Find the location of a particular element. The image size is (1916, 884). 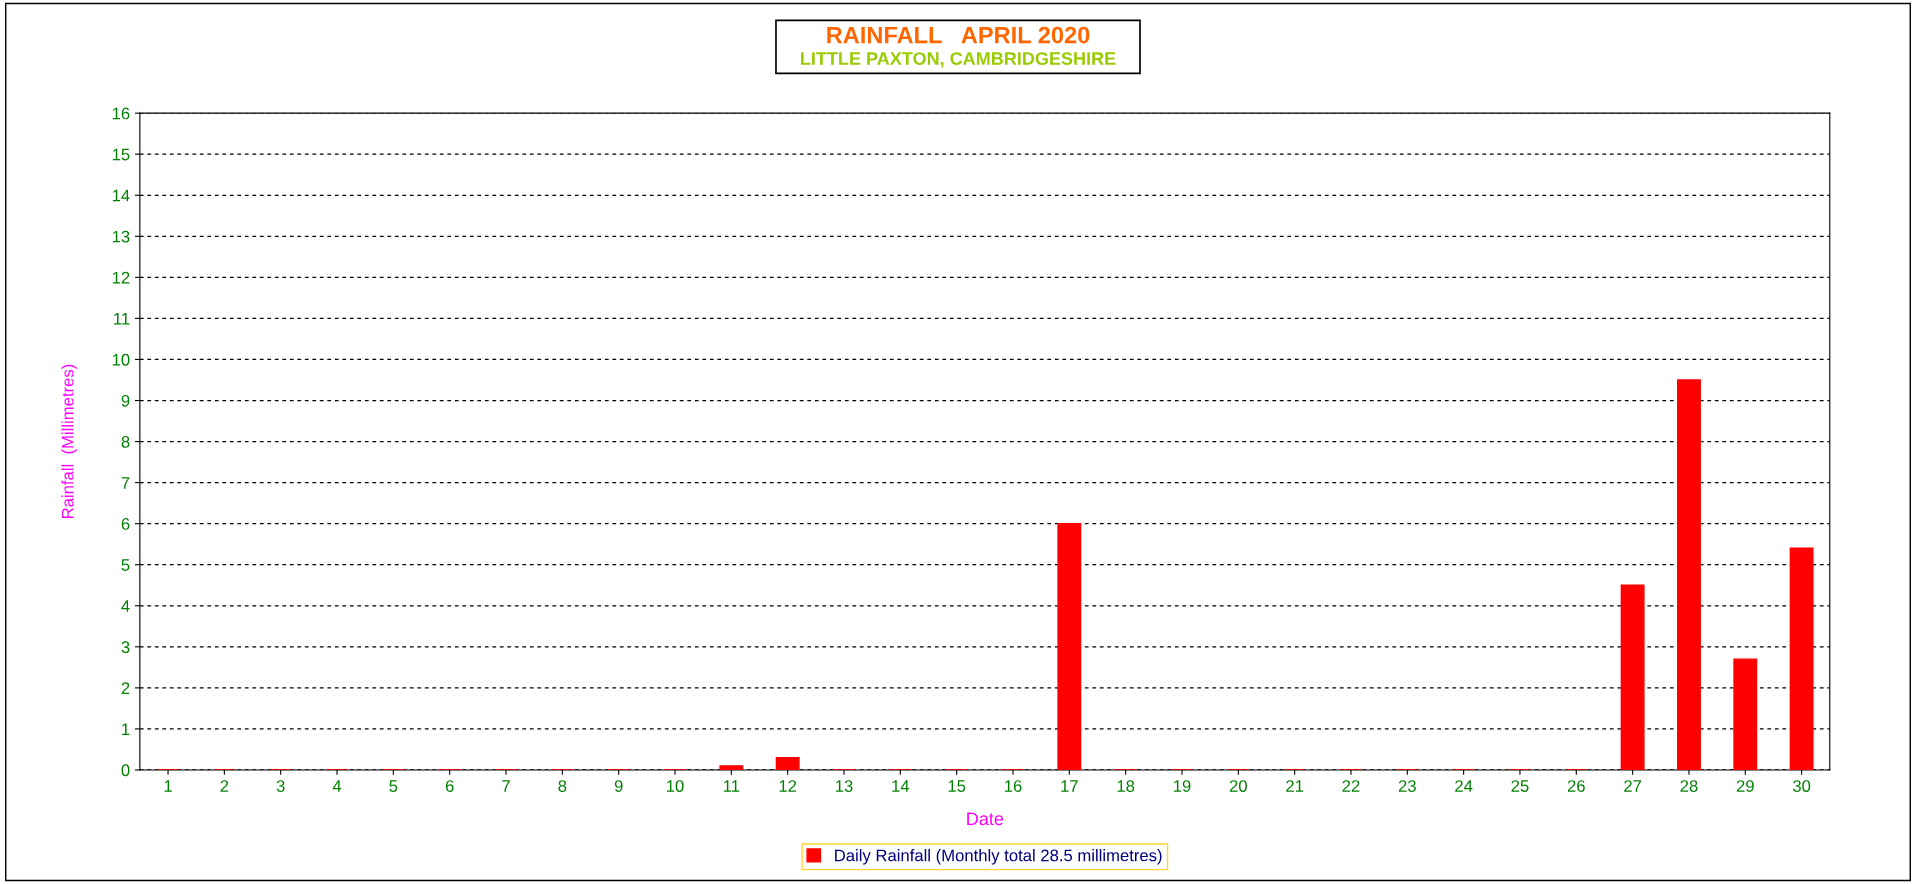

y-tick-label: 14 is located at coordinates (121, 195).